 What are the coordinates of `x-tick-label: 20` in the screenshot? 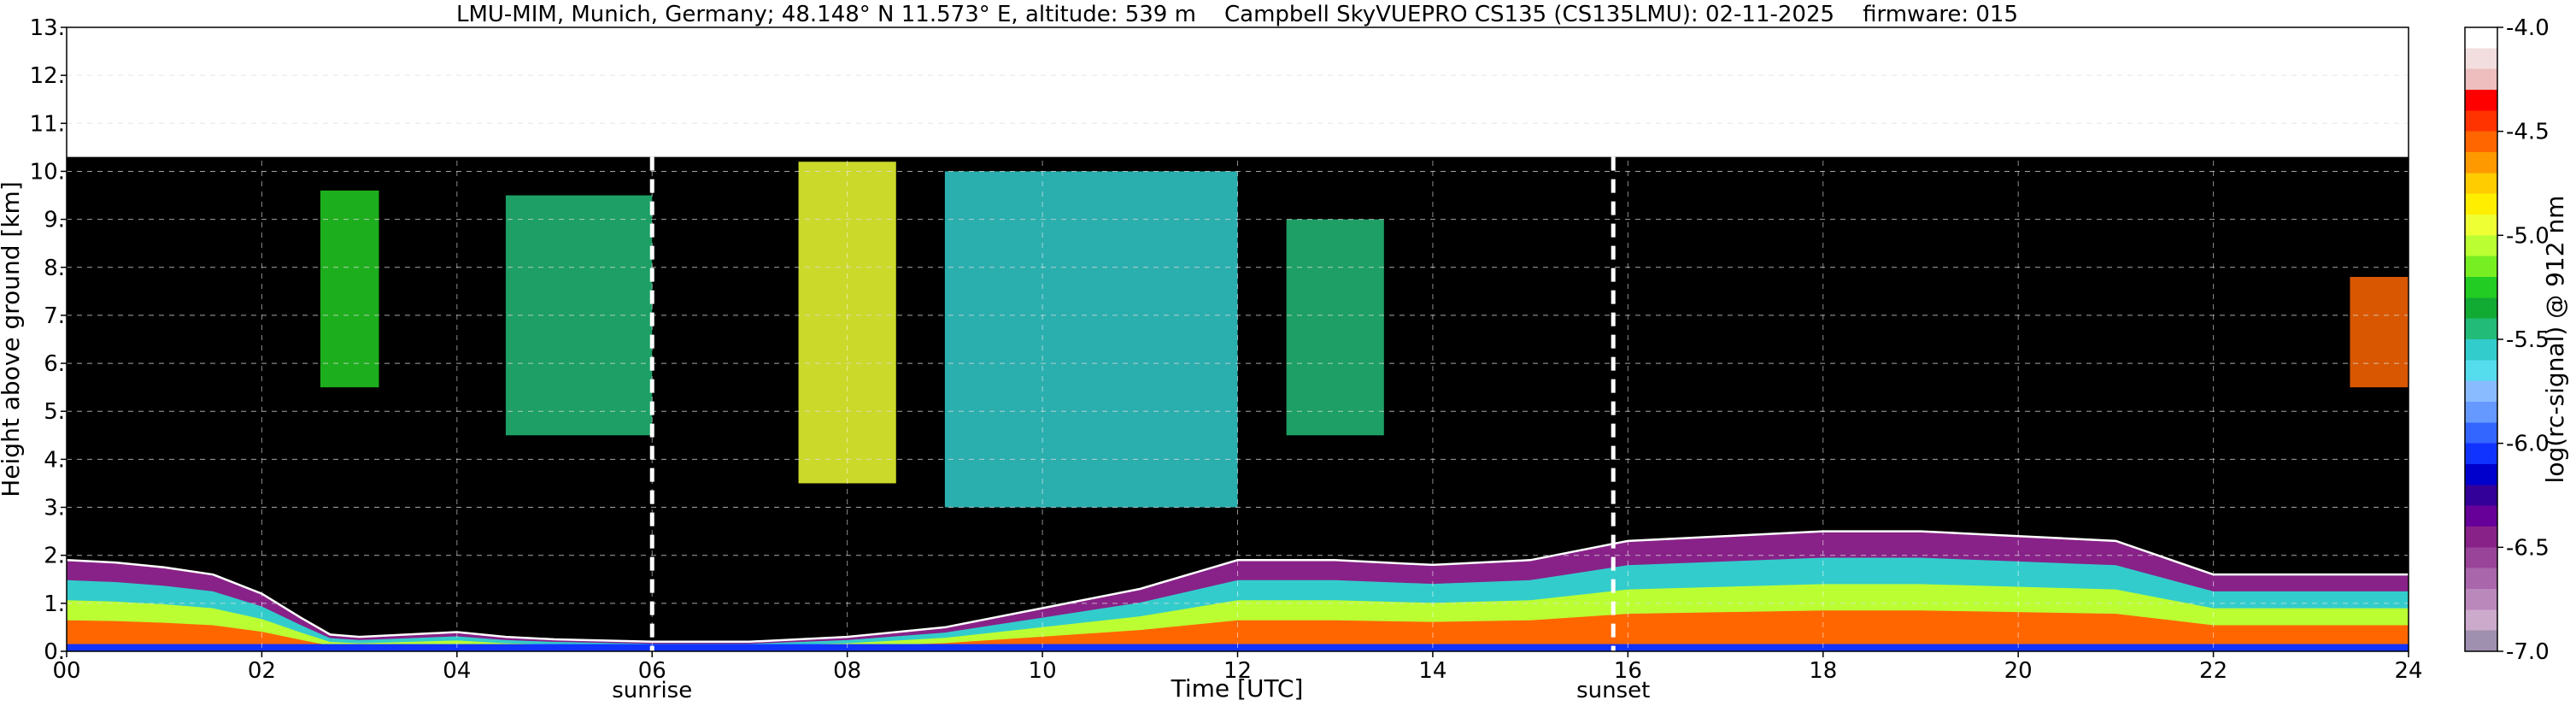 It's located at (2018, 671).